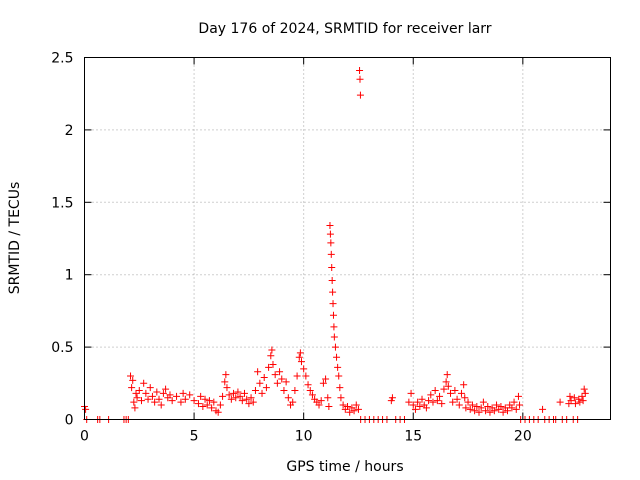  What do you see at coordinates (84, 437) in the screenshot?
I see `x-tick-label: 0` at bounding box center [84, 437].